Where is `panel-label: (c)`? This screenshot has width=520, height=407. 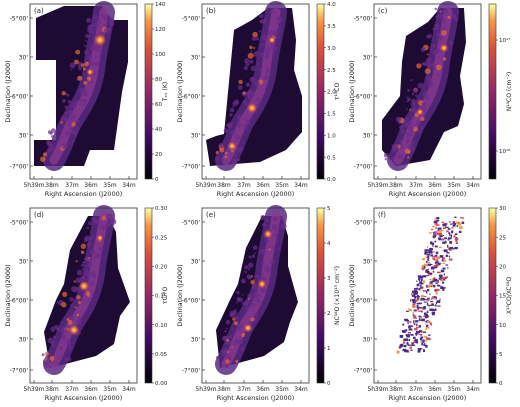 panel-label: (c) is located at coordinates (383, 11).